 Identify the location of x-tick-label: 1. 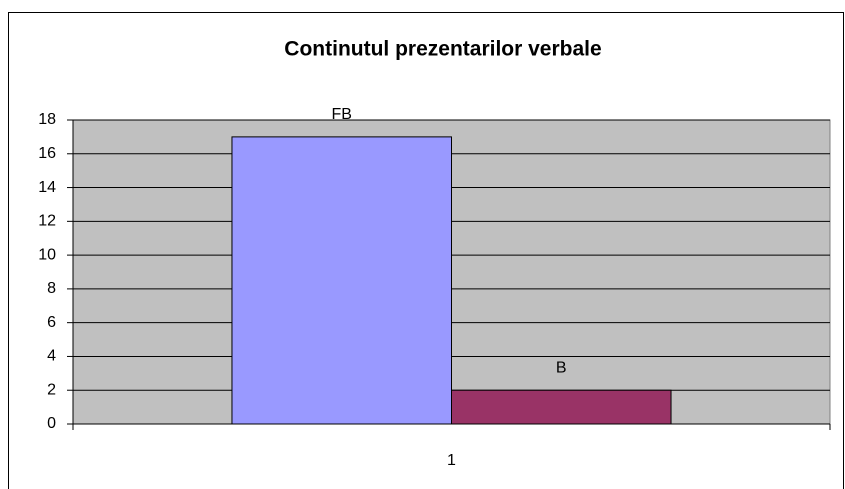
(451, 460).